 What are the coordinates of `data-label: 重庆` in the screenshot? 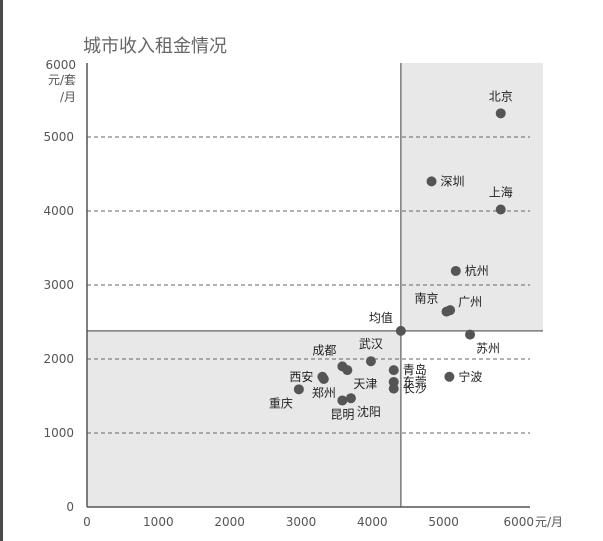 It's located at (281, 403).